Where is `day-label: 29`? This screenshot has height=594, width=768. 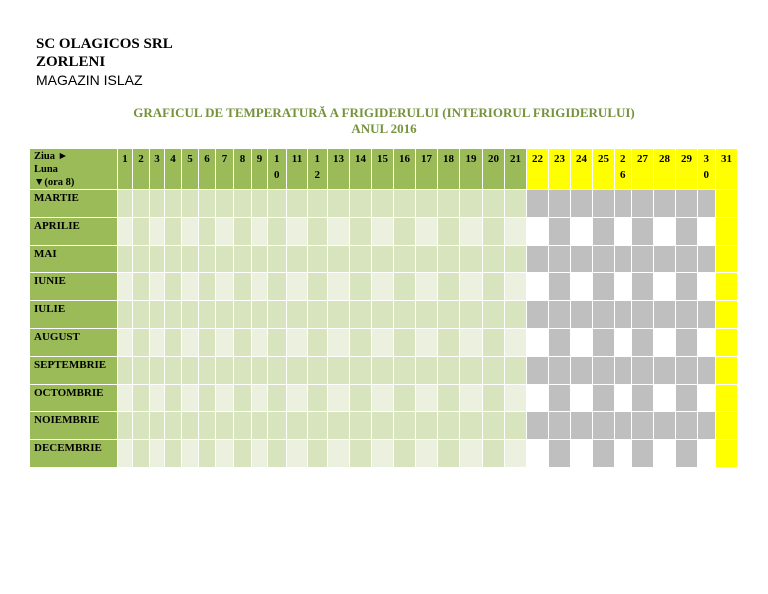
day-label: 29 is located at coordinates (686, 159).